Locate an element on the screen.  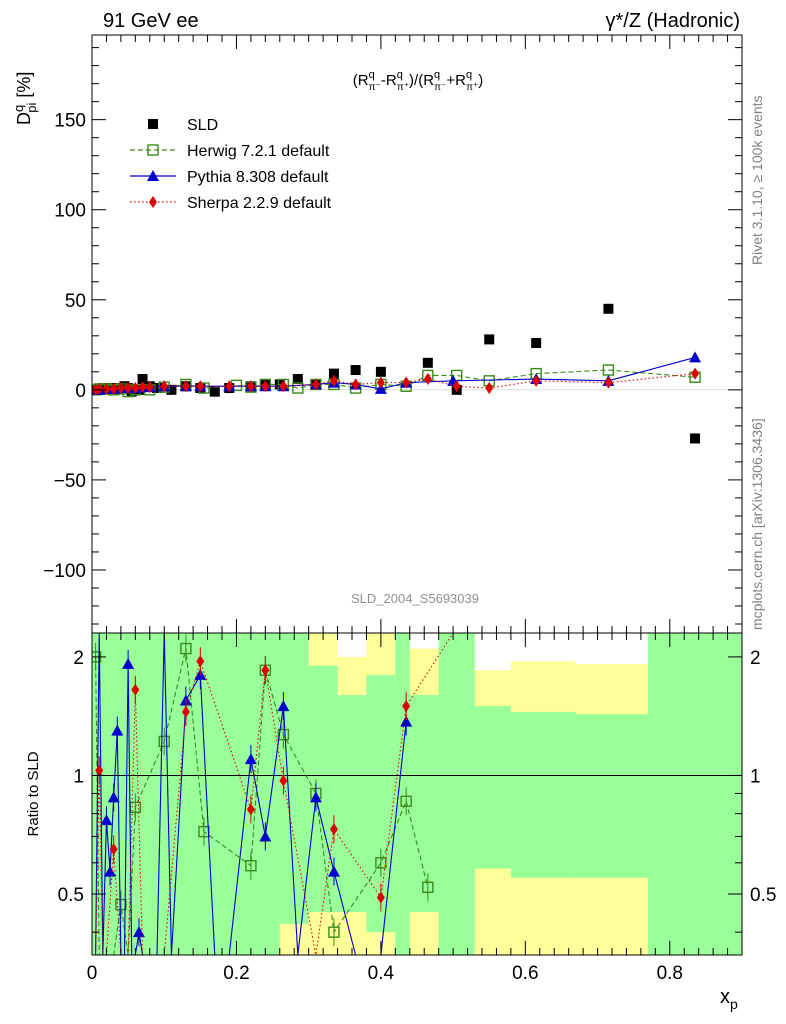
x-axis-label: xp is located at coordinates (729, 999).